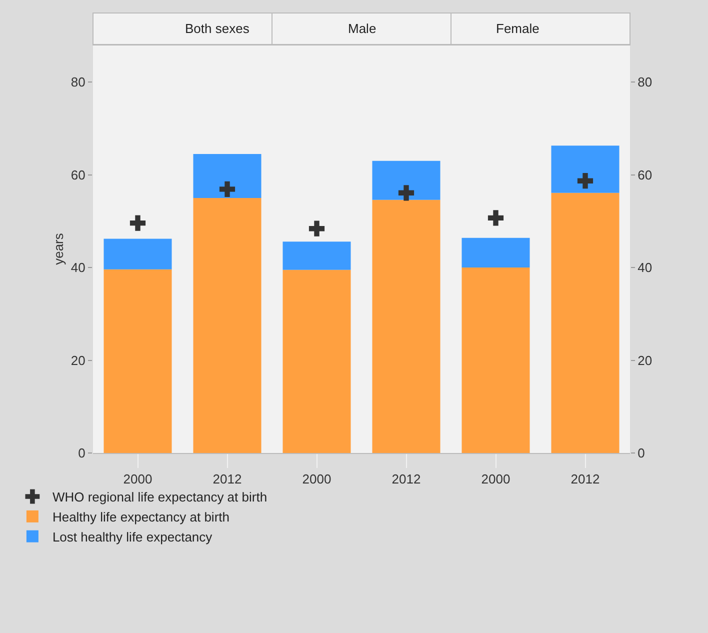 The height and width of the screenshot is (633, 708). I want to click on legend-label: Lost healthy life expectancy, so click(132, 536).